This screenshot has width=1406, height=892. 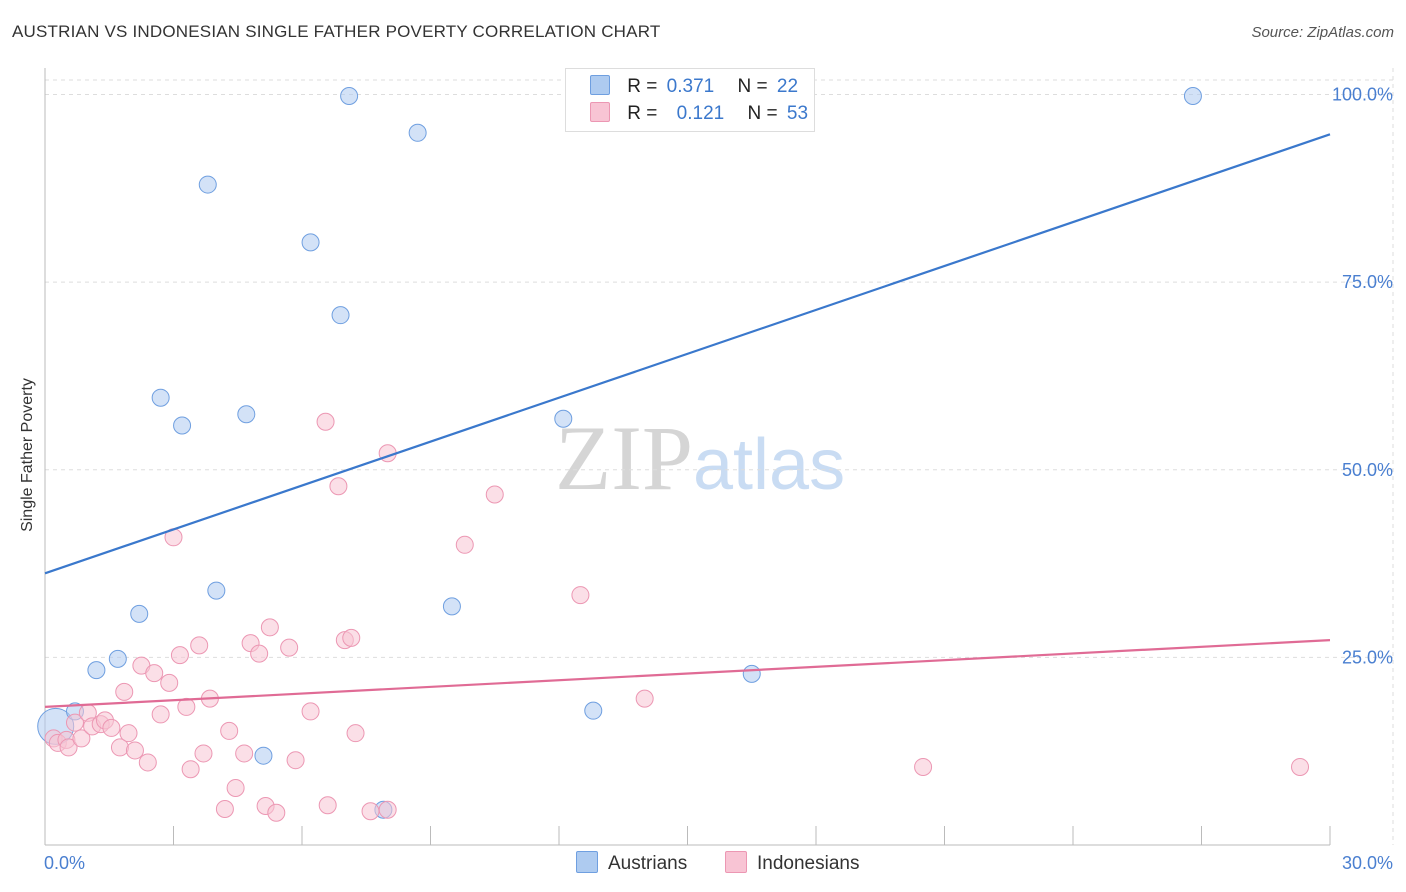 What do you see at coordinates (797, 113) in the screenshot?
I see `legend-n-value: 53` at bounding box center [797, 113].